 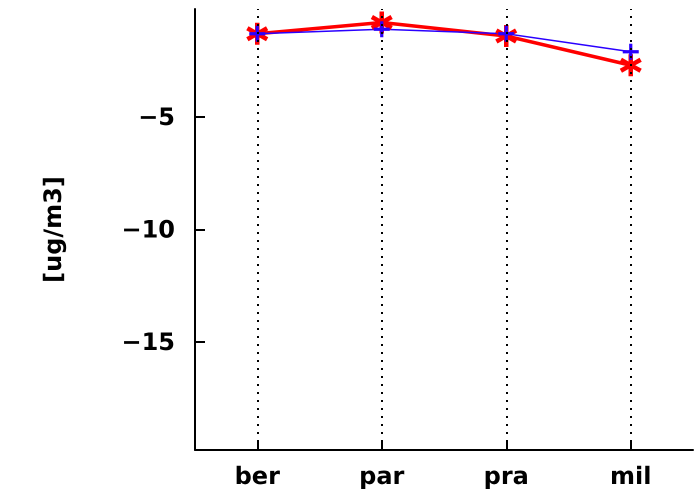 What do you see at coordinates (382, 476) in the screenshot?
I see `x-tick-label: par` at bounding box center [382, 476].